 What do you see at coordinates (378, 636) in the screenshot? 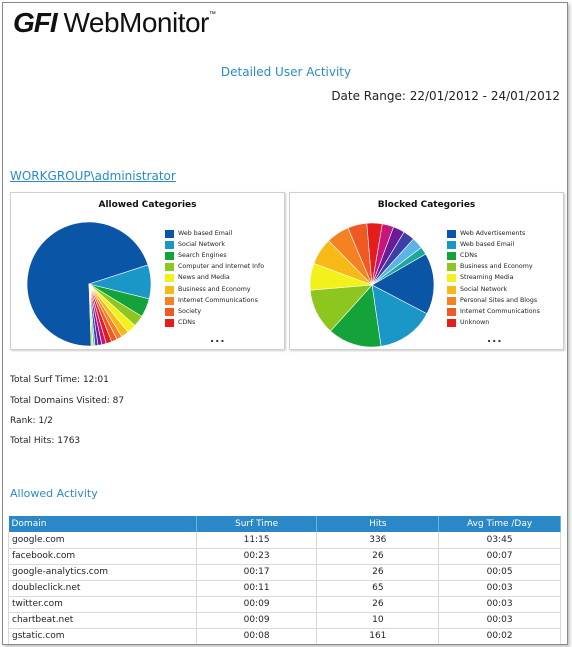
I see `hits-cell: 161` at bounding box center [378, 636].